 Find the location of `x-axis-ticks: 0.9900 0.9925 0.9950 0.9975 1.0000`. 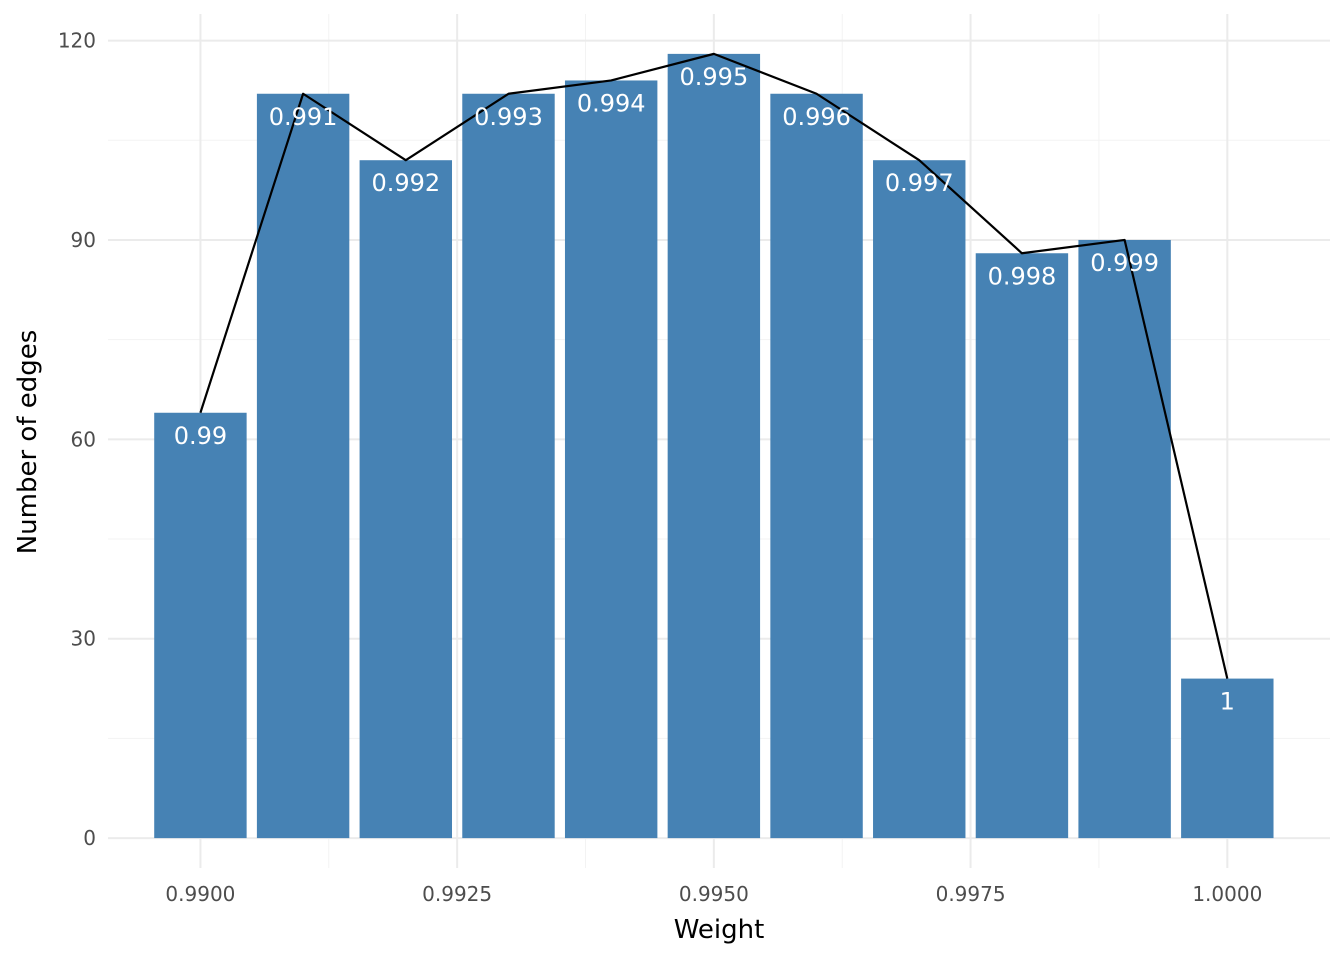

x-axis-ticks: 0.9900 0.9925 0.9950 0.9975 1.0000 is located at coordinates (713, 894).